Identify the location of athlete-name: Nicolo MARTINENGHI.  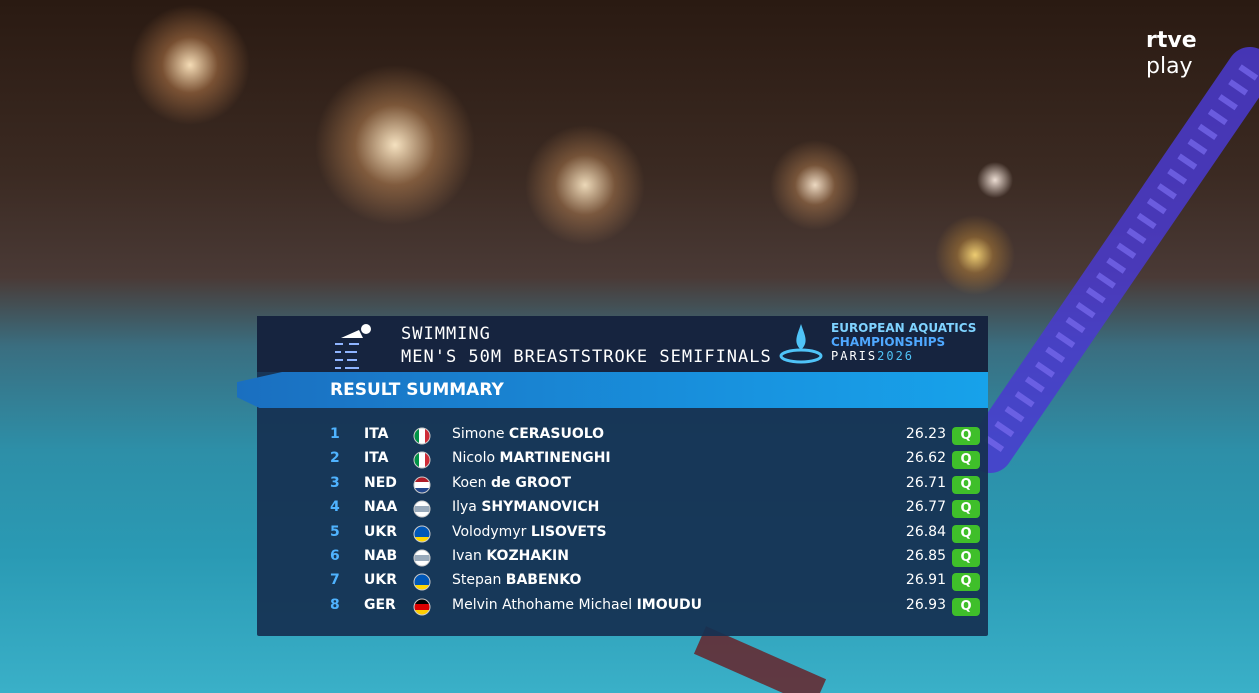
(531, 458).